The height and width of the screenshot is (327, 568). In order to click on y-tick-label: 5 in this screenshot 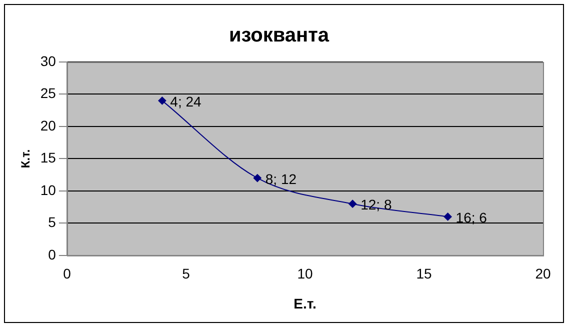, I will do `click(52, 222)`.